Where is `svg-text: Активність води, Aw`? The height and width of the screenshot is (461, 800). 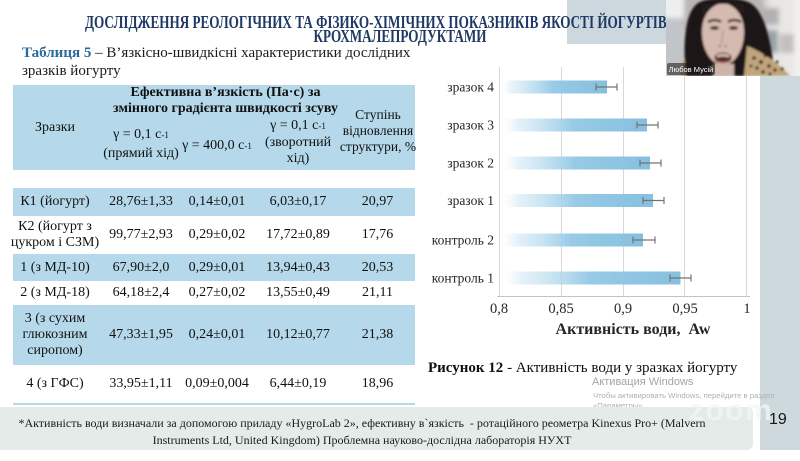 svg-text: Активність води, Aw is located at coordinates (633, 329).